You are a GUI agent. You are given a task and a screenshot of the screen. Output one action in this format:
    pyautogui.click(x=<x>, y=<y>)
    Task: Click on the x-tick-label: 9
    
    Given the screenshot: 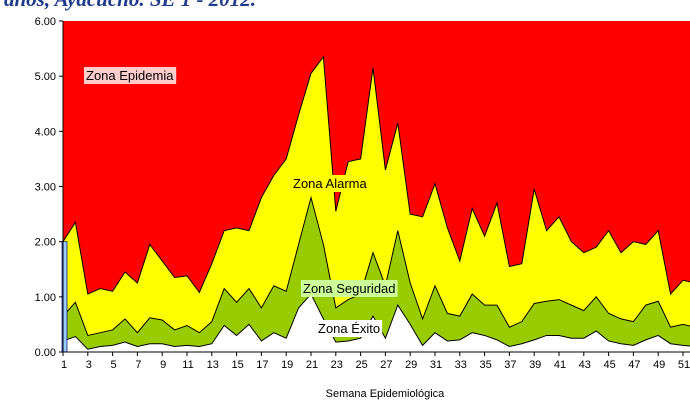 What is the action you would take?
    pyautogui.click(x=163, y=365)
    